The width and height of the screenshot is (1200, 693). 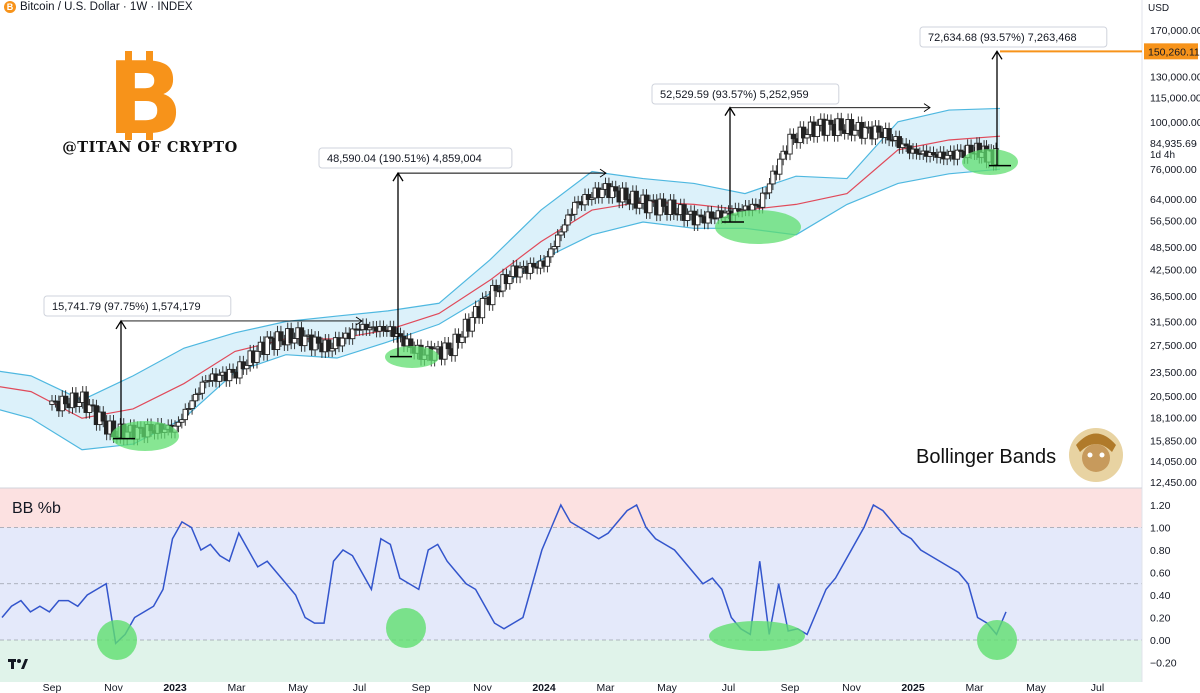 I want to click on bitcoin-logo-glyph: B, so click(x=145, y=98).